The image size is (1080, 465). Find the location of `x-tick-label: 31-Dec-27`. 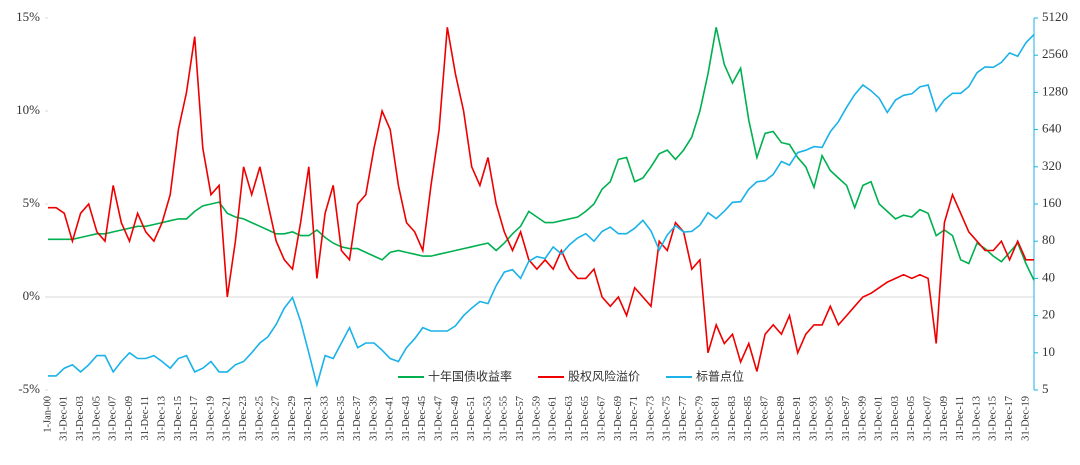

x-tick-label: 31-Dec-27 is located at coordinates (276, 418).